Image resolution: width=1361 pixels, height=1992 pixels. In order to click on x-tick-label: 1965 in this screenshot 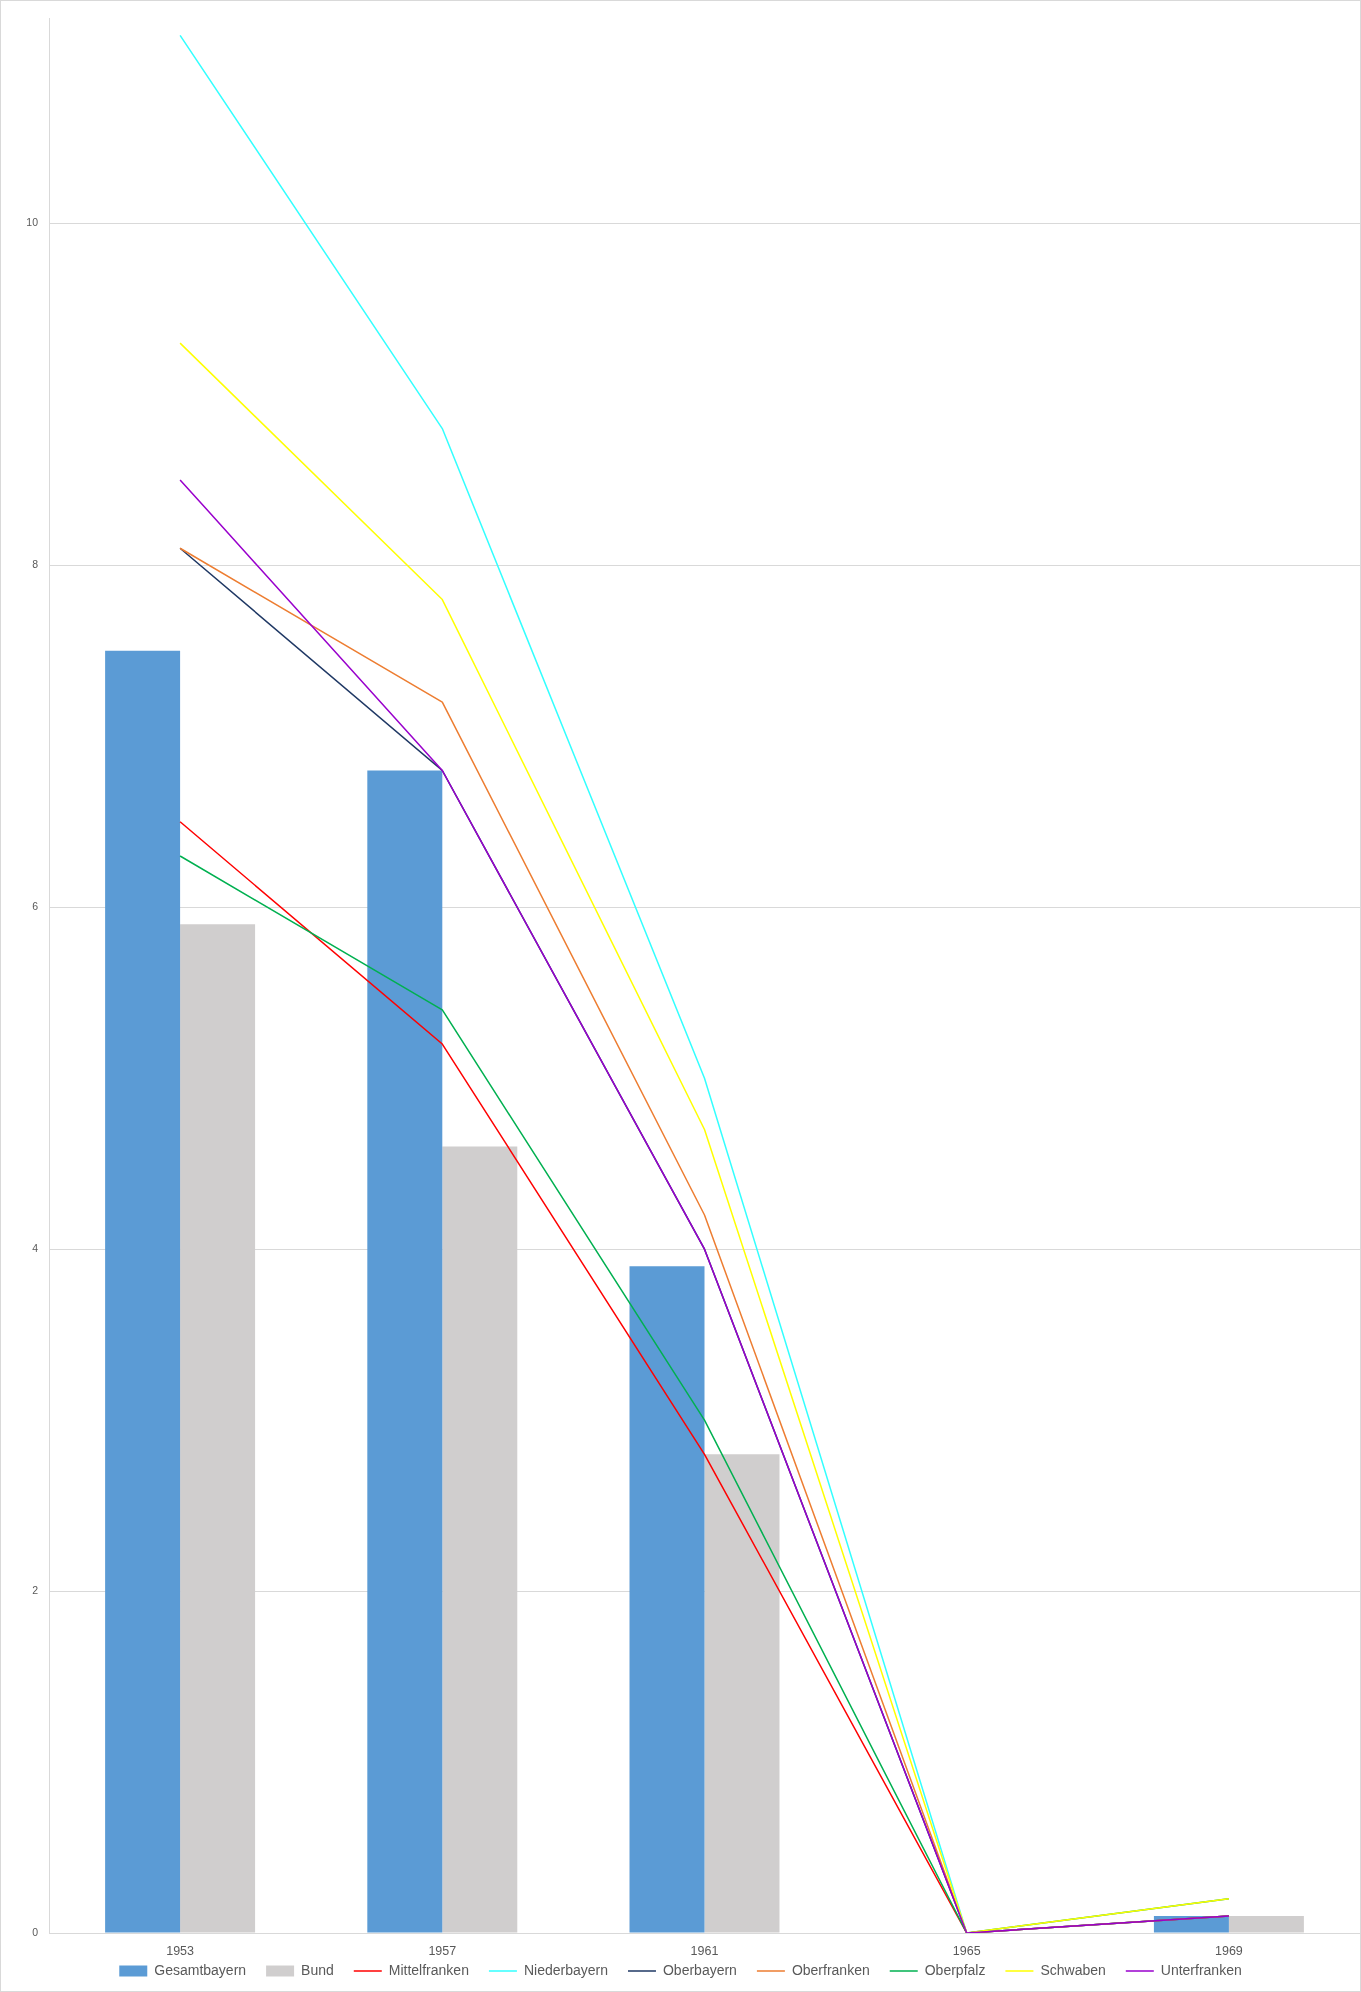, I will do `click(966, 1950)`.